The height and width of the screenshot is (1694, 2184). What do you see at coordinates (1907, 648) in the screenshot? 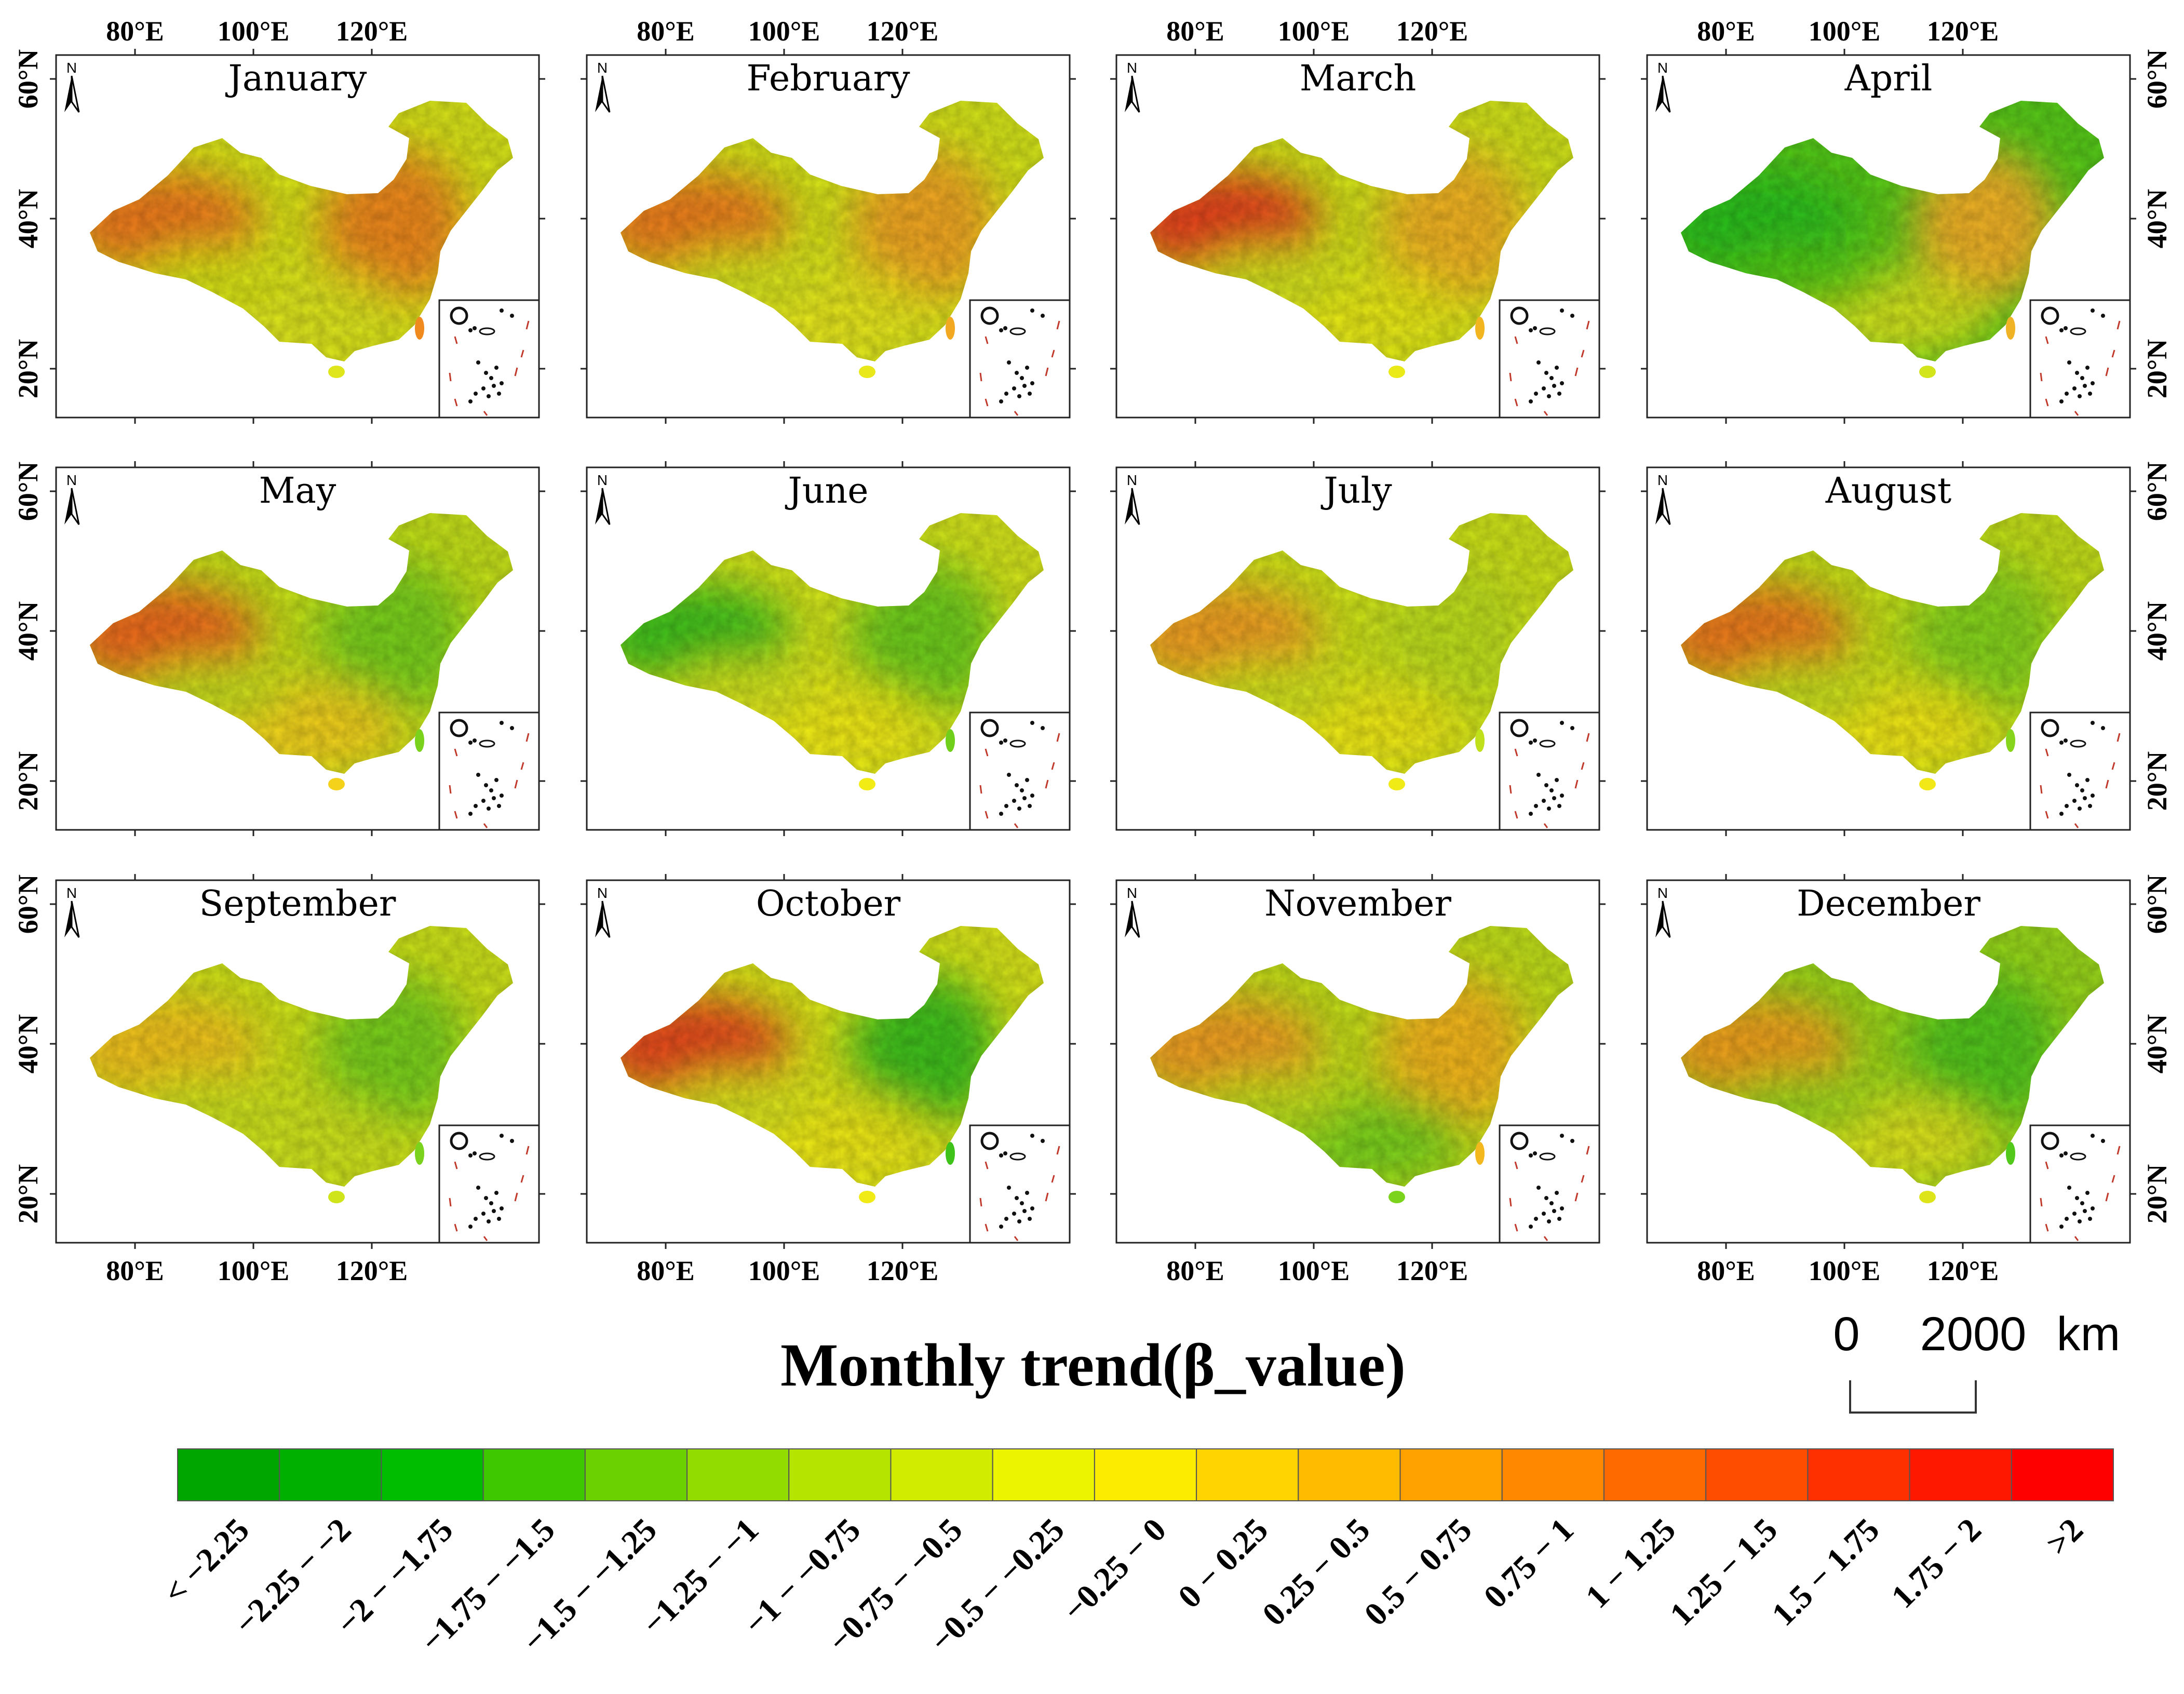
I see `map-panel-august: N August 60°N 40°N 20°N` at bounding box center [1907, 648].